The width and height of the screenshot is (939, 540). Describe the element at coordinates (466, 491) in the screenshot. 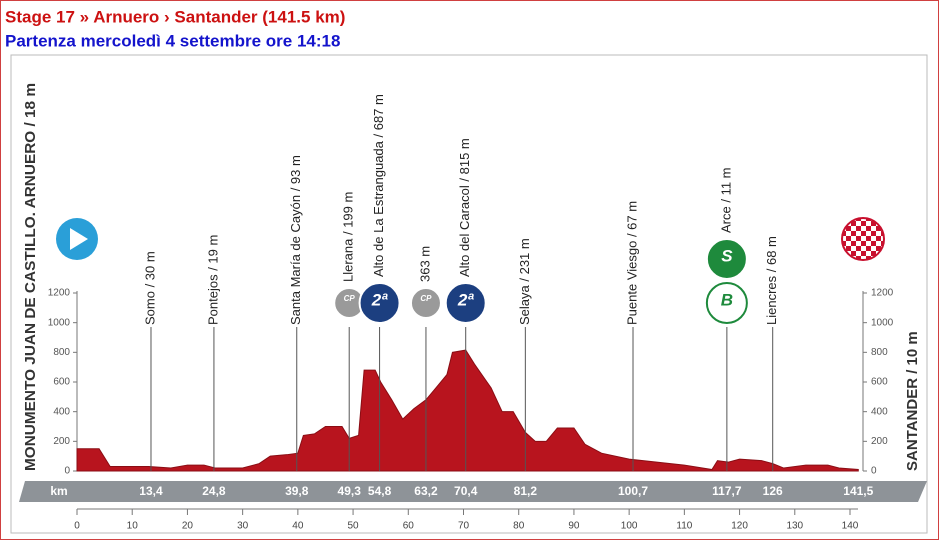

I see `km-label: 70,4` at that location.